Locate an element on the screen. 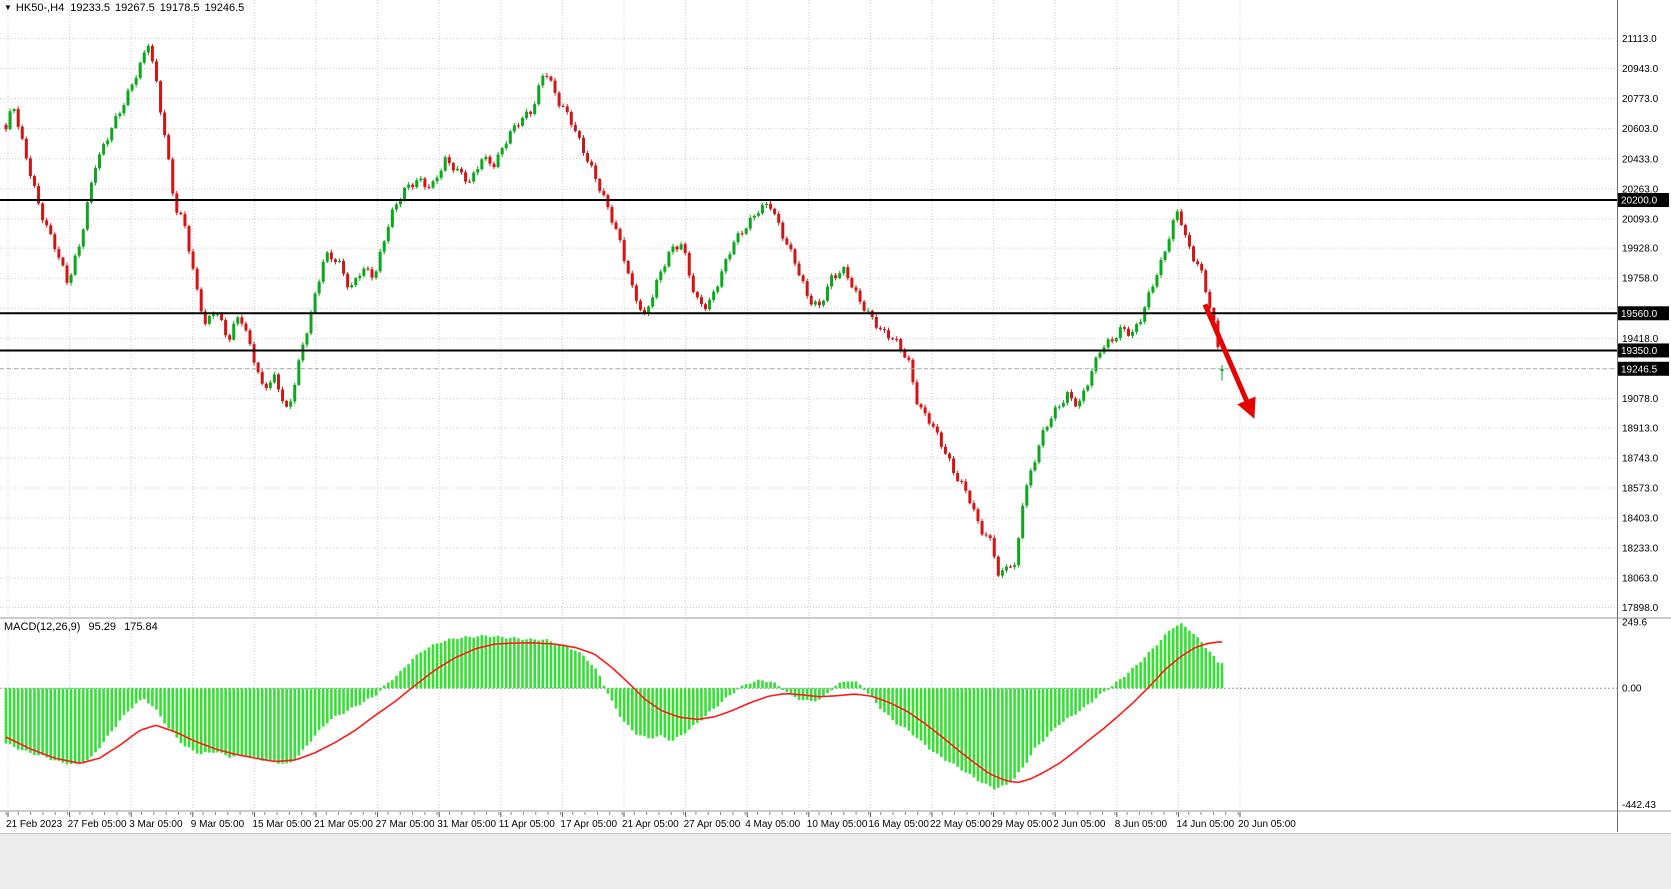  time-axis-label: 27 Mar 05:00 is located at coordinates (405, 824).